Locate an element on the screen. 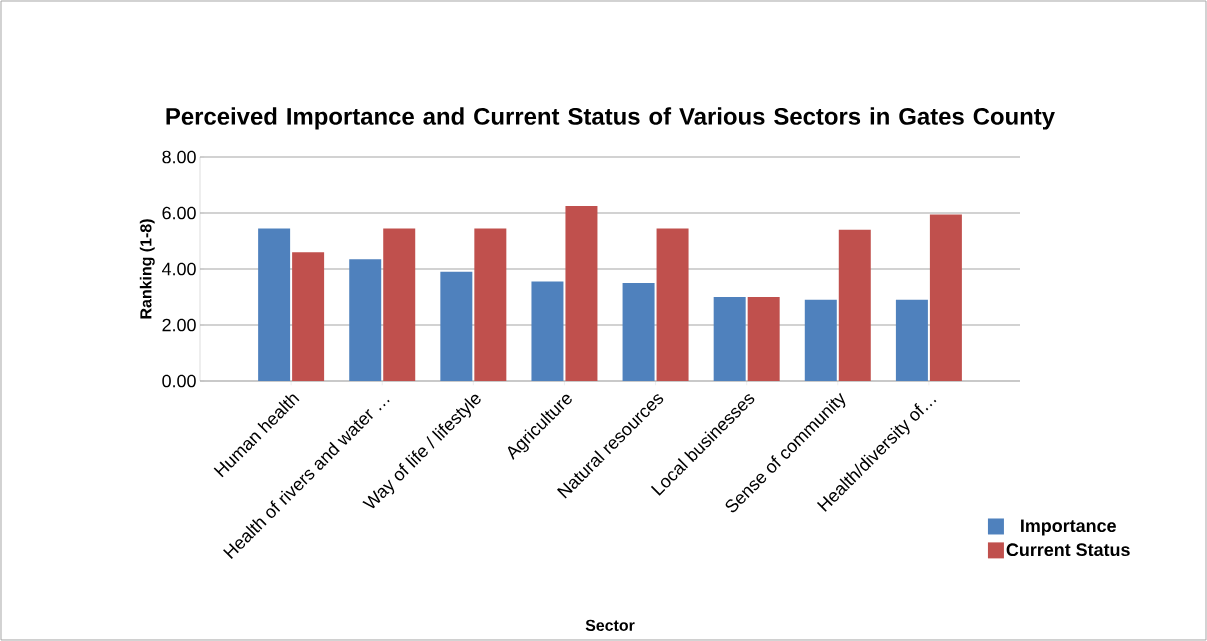 The height and width of the screenshot is (641, 1207). legend-label: Importance is located at coordinates (1068, 527).